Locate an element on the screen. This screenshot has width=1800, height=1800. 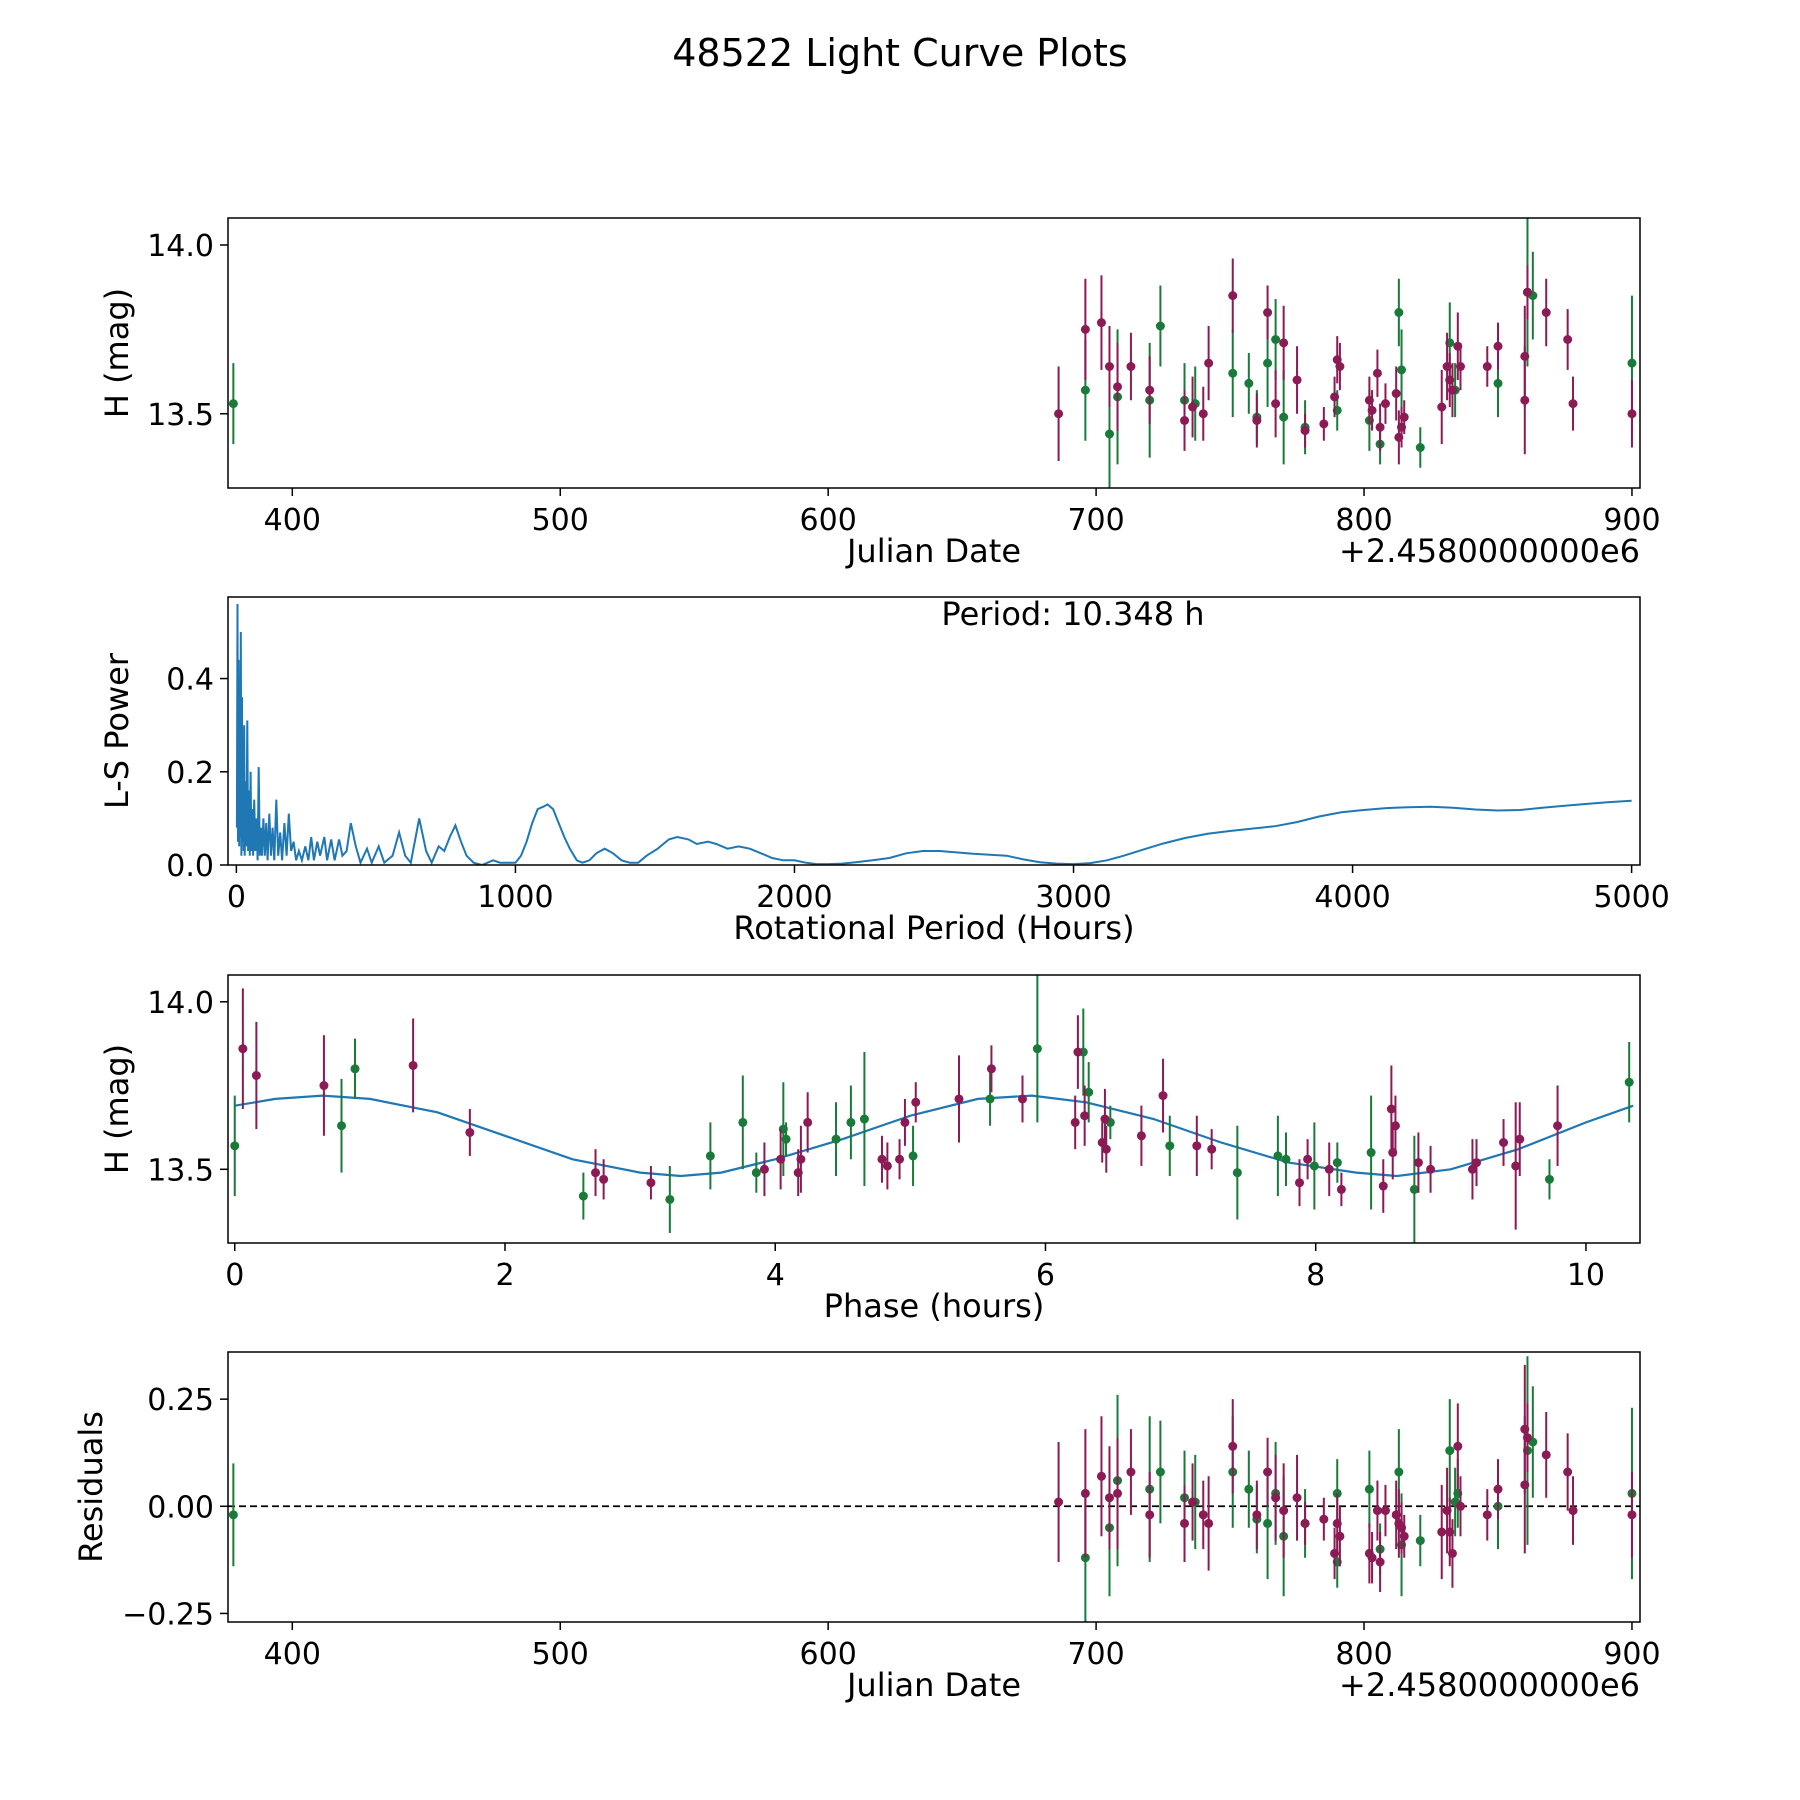
x-axis-label: Phase (hours) is located at coordinates (934, 1306).